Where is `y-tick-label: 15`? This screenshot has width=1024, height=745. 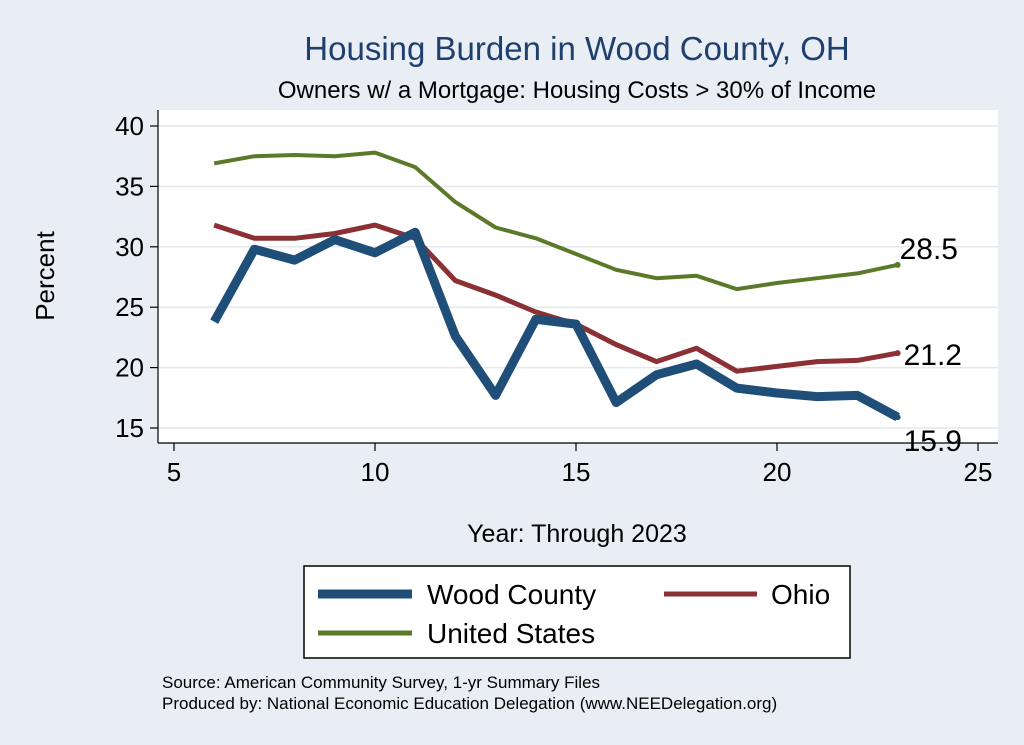
y-tick-label: 15 is located at coordinates (129, 428).